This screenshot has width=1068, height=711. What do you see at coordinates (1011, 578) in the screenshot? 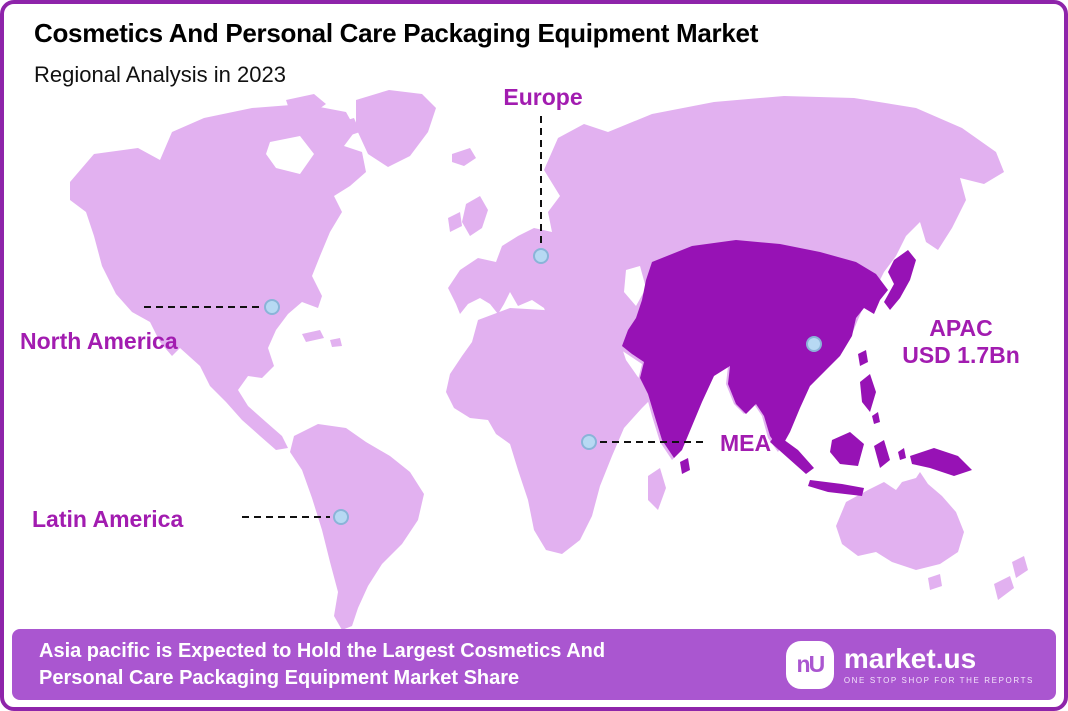
I see `landmass-new-zealand` at bounding box center [1011, 578].